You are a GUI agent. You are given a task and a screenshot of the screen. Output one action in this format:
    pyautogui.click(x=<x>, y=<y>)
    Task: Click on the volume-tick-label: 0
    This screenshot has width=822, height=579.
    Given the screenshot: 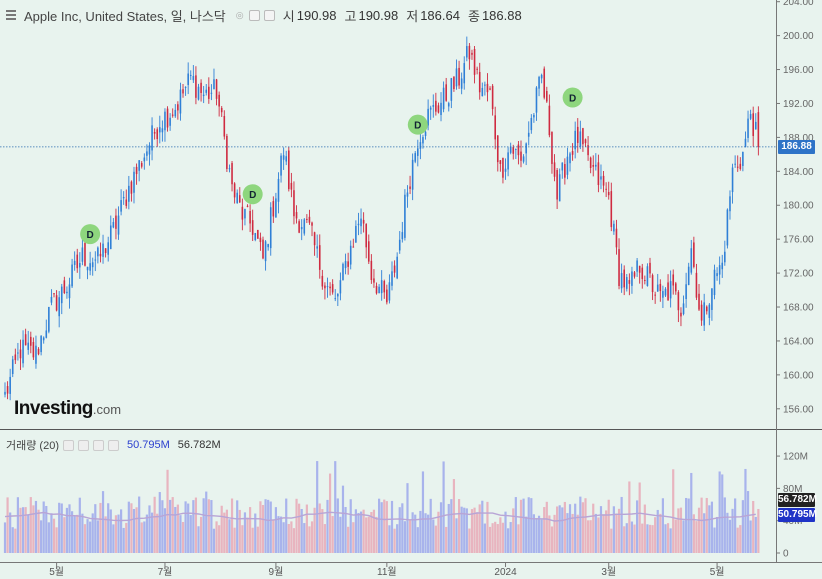 What is the action you would take?
    pyautogui.click(x=786, y=554)
    